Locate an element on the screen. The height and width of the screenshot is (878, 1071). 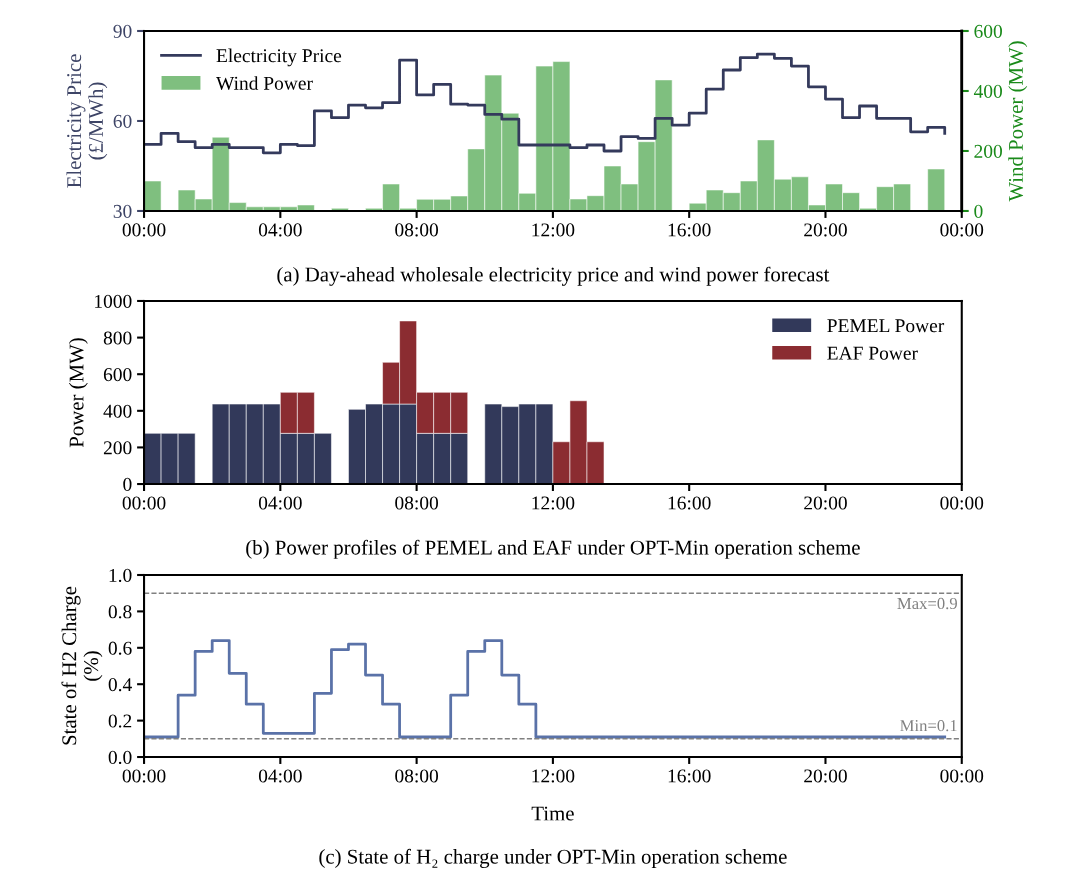
y-tick-label: 30 is located at coordinates (122, 211).